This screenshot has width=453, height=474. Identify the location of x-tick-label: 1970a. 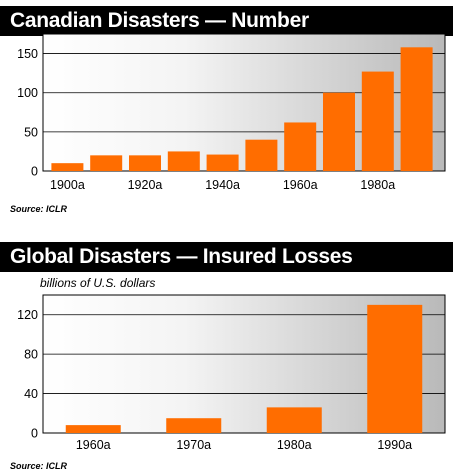
(193, 445).